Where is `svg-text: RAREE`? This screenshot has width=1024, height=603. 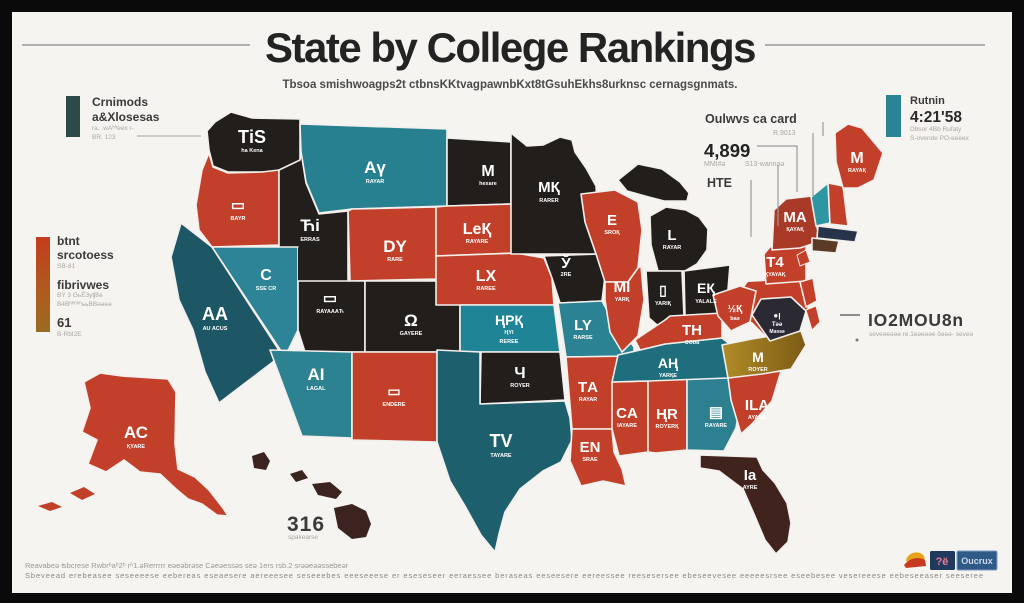 svg-text: RAREE is located at coordinates (486, 289).